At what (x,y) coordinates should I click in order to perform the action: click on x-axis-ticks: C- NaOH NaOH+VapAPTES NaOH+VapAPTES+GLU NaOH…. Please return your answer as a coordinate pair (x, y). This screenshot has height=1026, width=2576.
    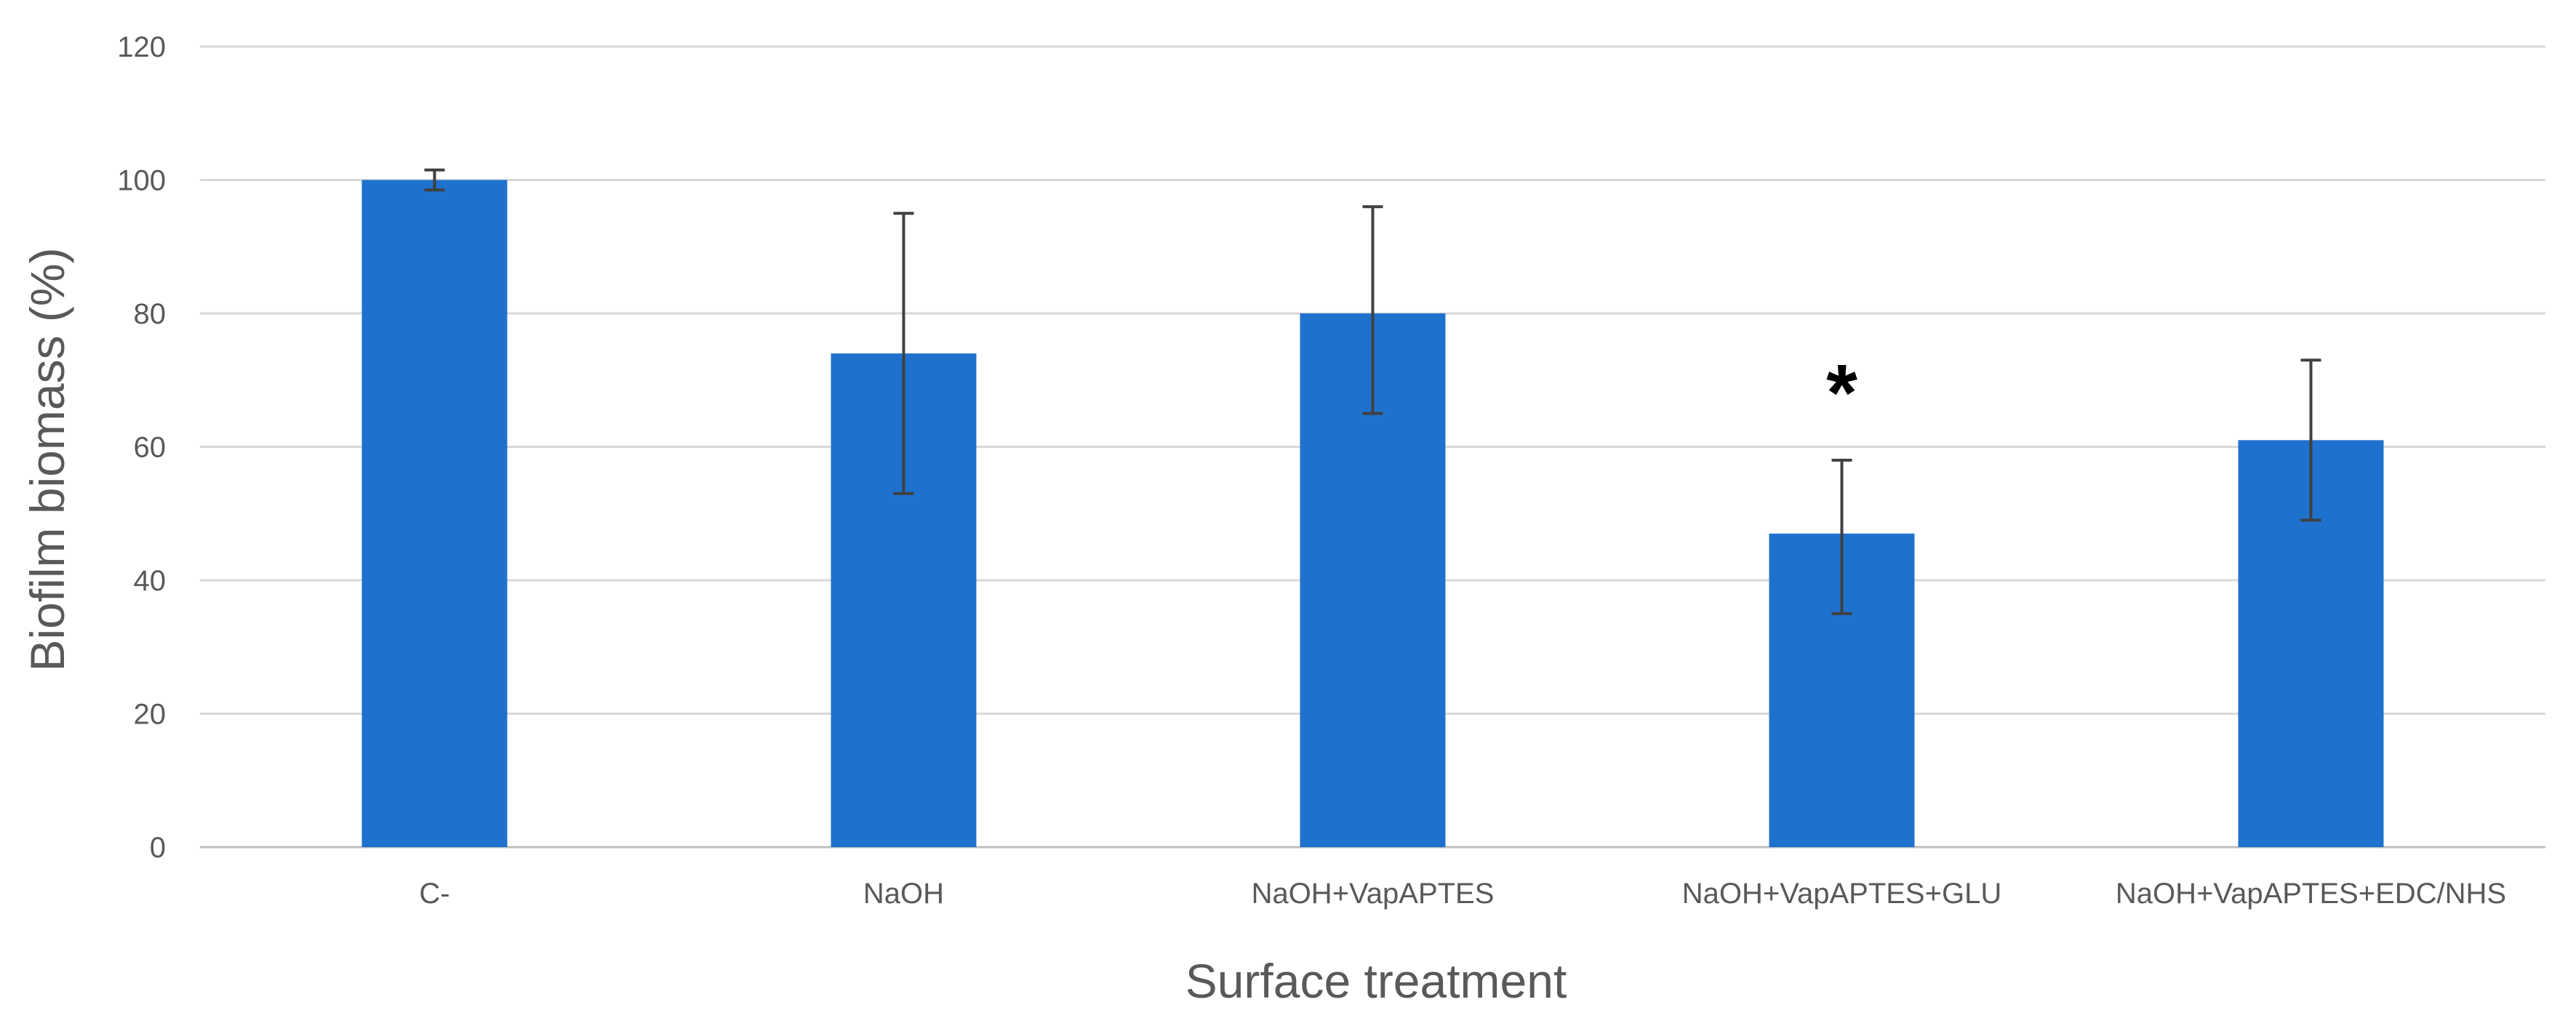
    Looking at the image, I should click on (1462, 894).